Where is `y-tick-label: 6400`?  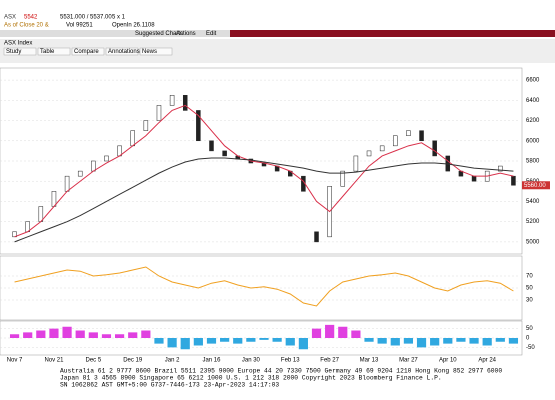 y-tick-label: 6400 is located at coordinates (533, 101).